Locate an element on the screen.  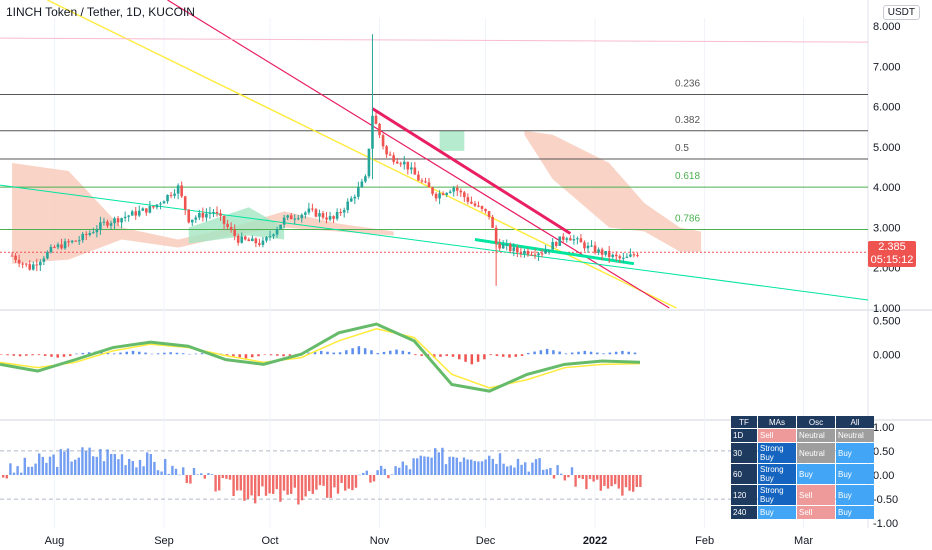
mas-cell: Strong Buy is located at coordinates (777, 495).